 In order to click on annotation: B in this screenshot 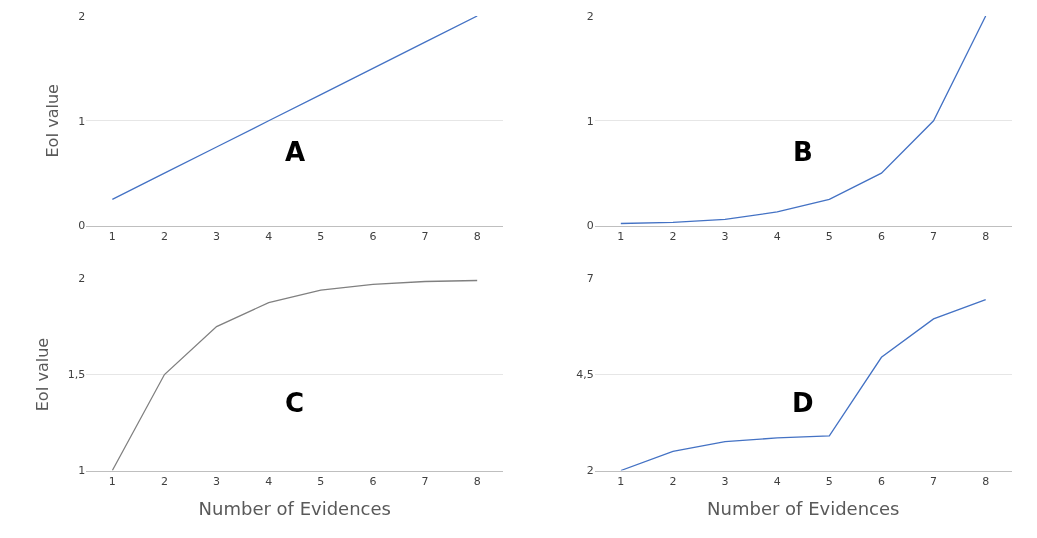, I will do `click(803, 152)`.